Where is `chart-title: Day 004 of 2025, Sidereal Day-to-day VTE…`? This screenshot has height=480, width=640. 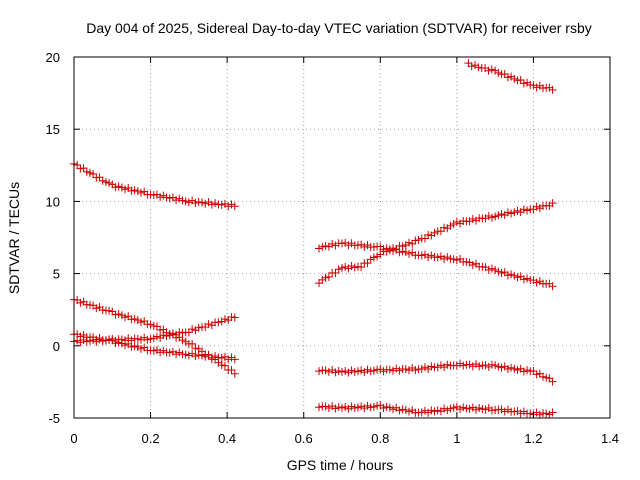
chart-title: Day 004 of 2025, Sidereal Day-to-day VTE… is located at coordinates (339, 28).